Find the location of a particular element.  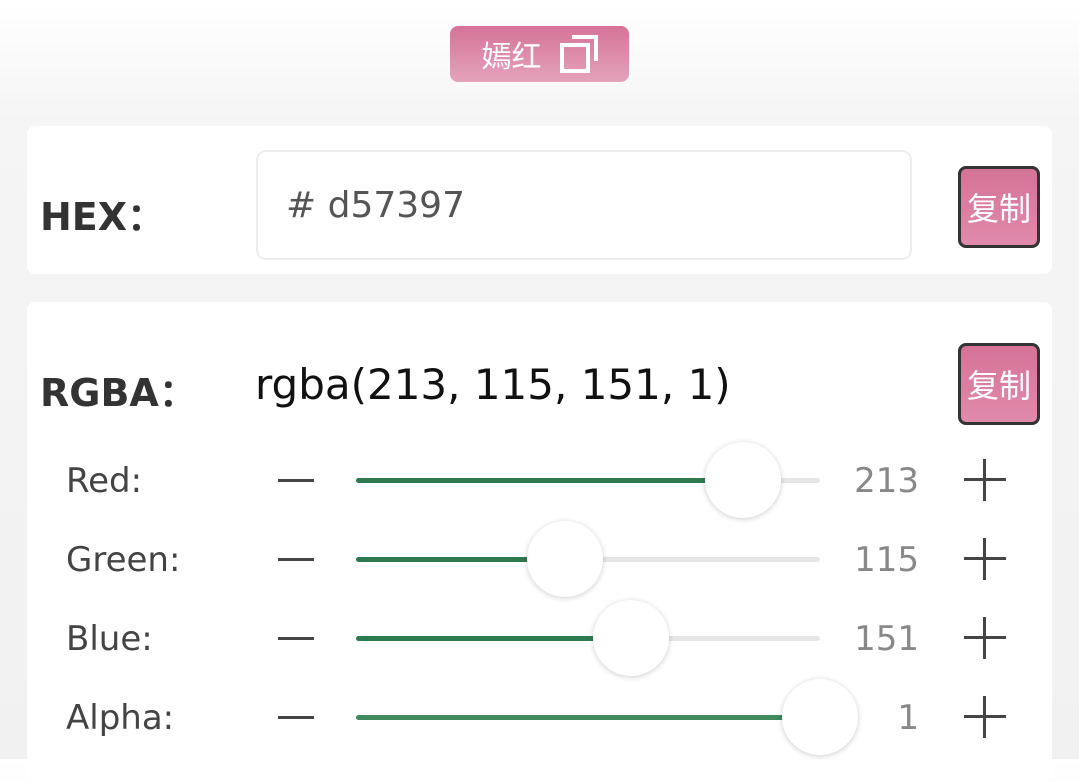

hex-label: HEX： is located at coordinates (103, 217).